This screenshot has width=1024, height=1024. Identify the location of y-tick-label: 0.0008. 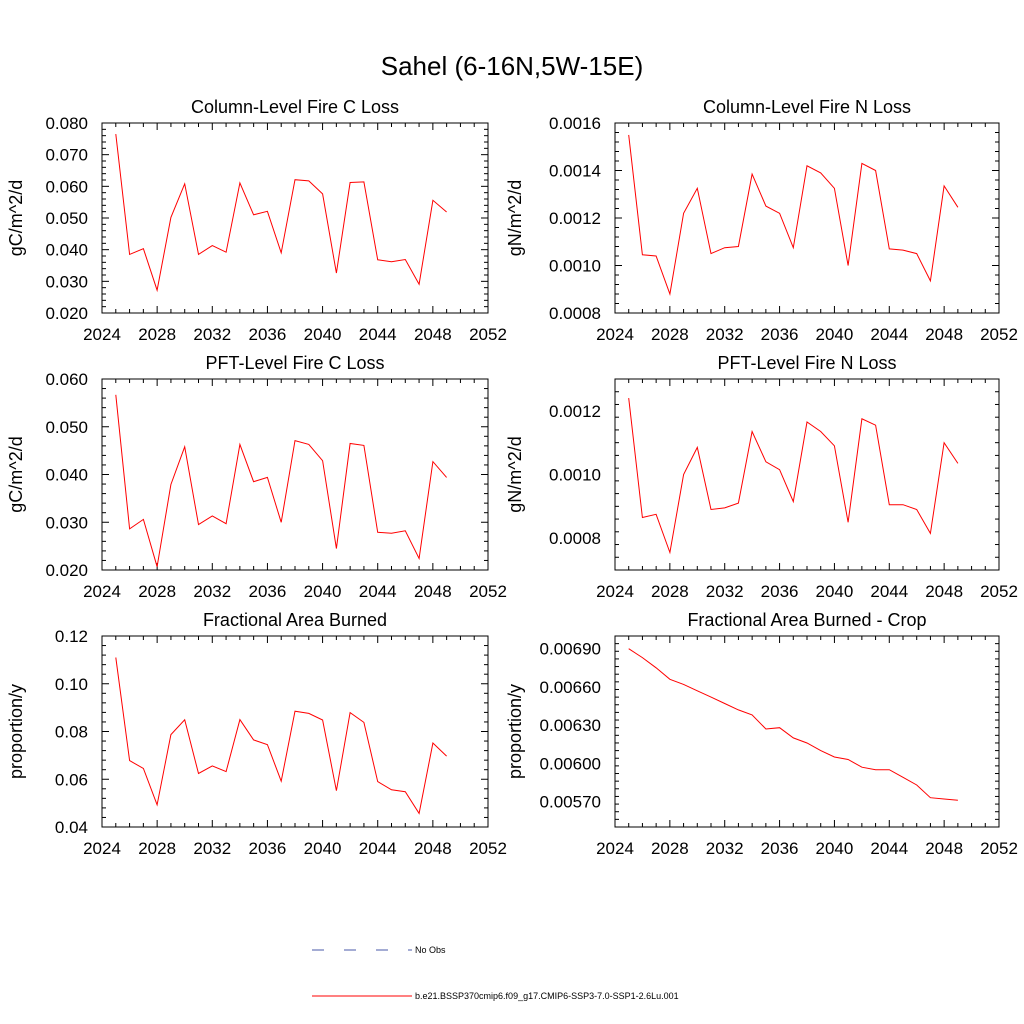
(575, 313).